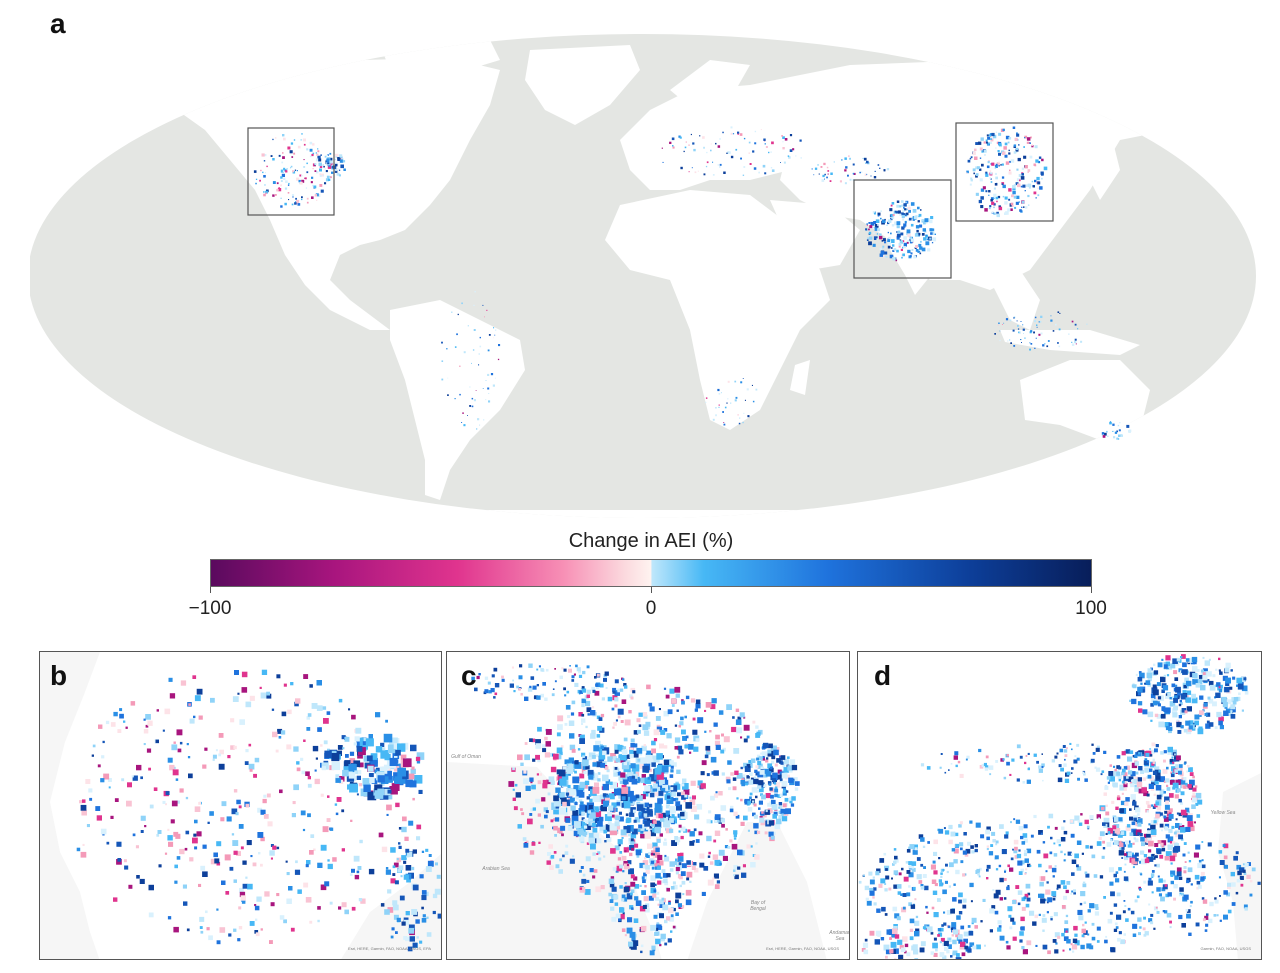 This screenshot has height=973, width=1280. I want to click on north-america, so click(335, 194).